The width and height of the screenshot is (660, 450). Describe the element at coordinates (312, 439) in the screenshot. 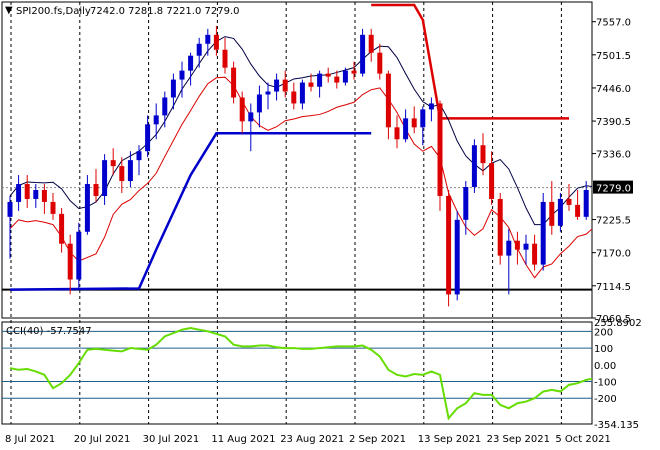

I see `x-tick-label: 23 Aug 2021` at that location.